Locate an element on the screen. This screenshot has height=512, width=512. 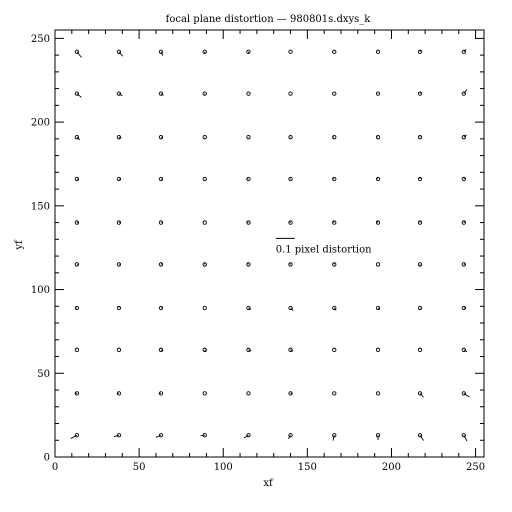
x-tick-label: 200 is located at coordinates (391, 467).